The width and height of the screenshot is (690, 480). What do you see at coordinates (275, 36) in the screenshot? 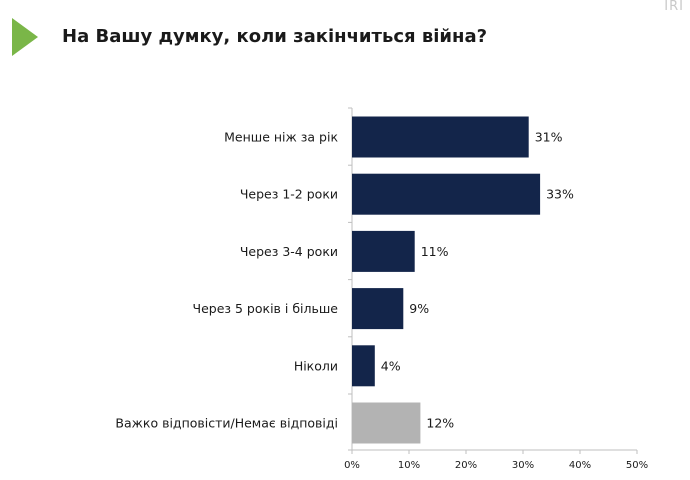
I see `chart-title: На Вашу думку, коли закінчиться війна?` at bounding box center [275, 36].